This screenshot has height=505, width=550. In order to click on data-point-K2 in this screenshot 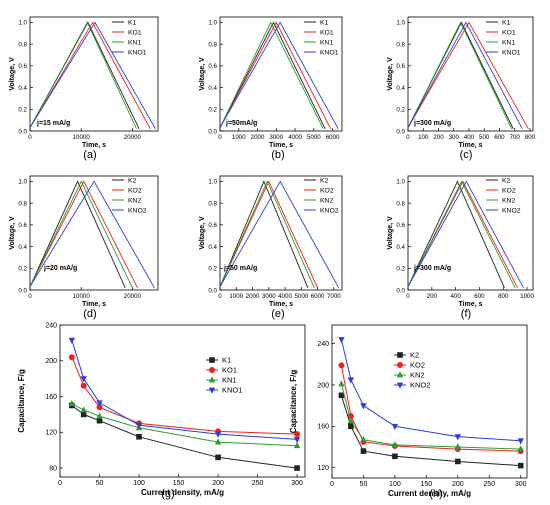, I will do `click(395, 456)`.